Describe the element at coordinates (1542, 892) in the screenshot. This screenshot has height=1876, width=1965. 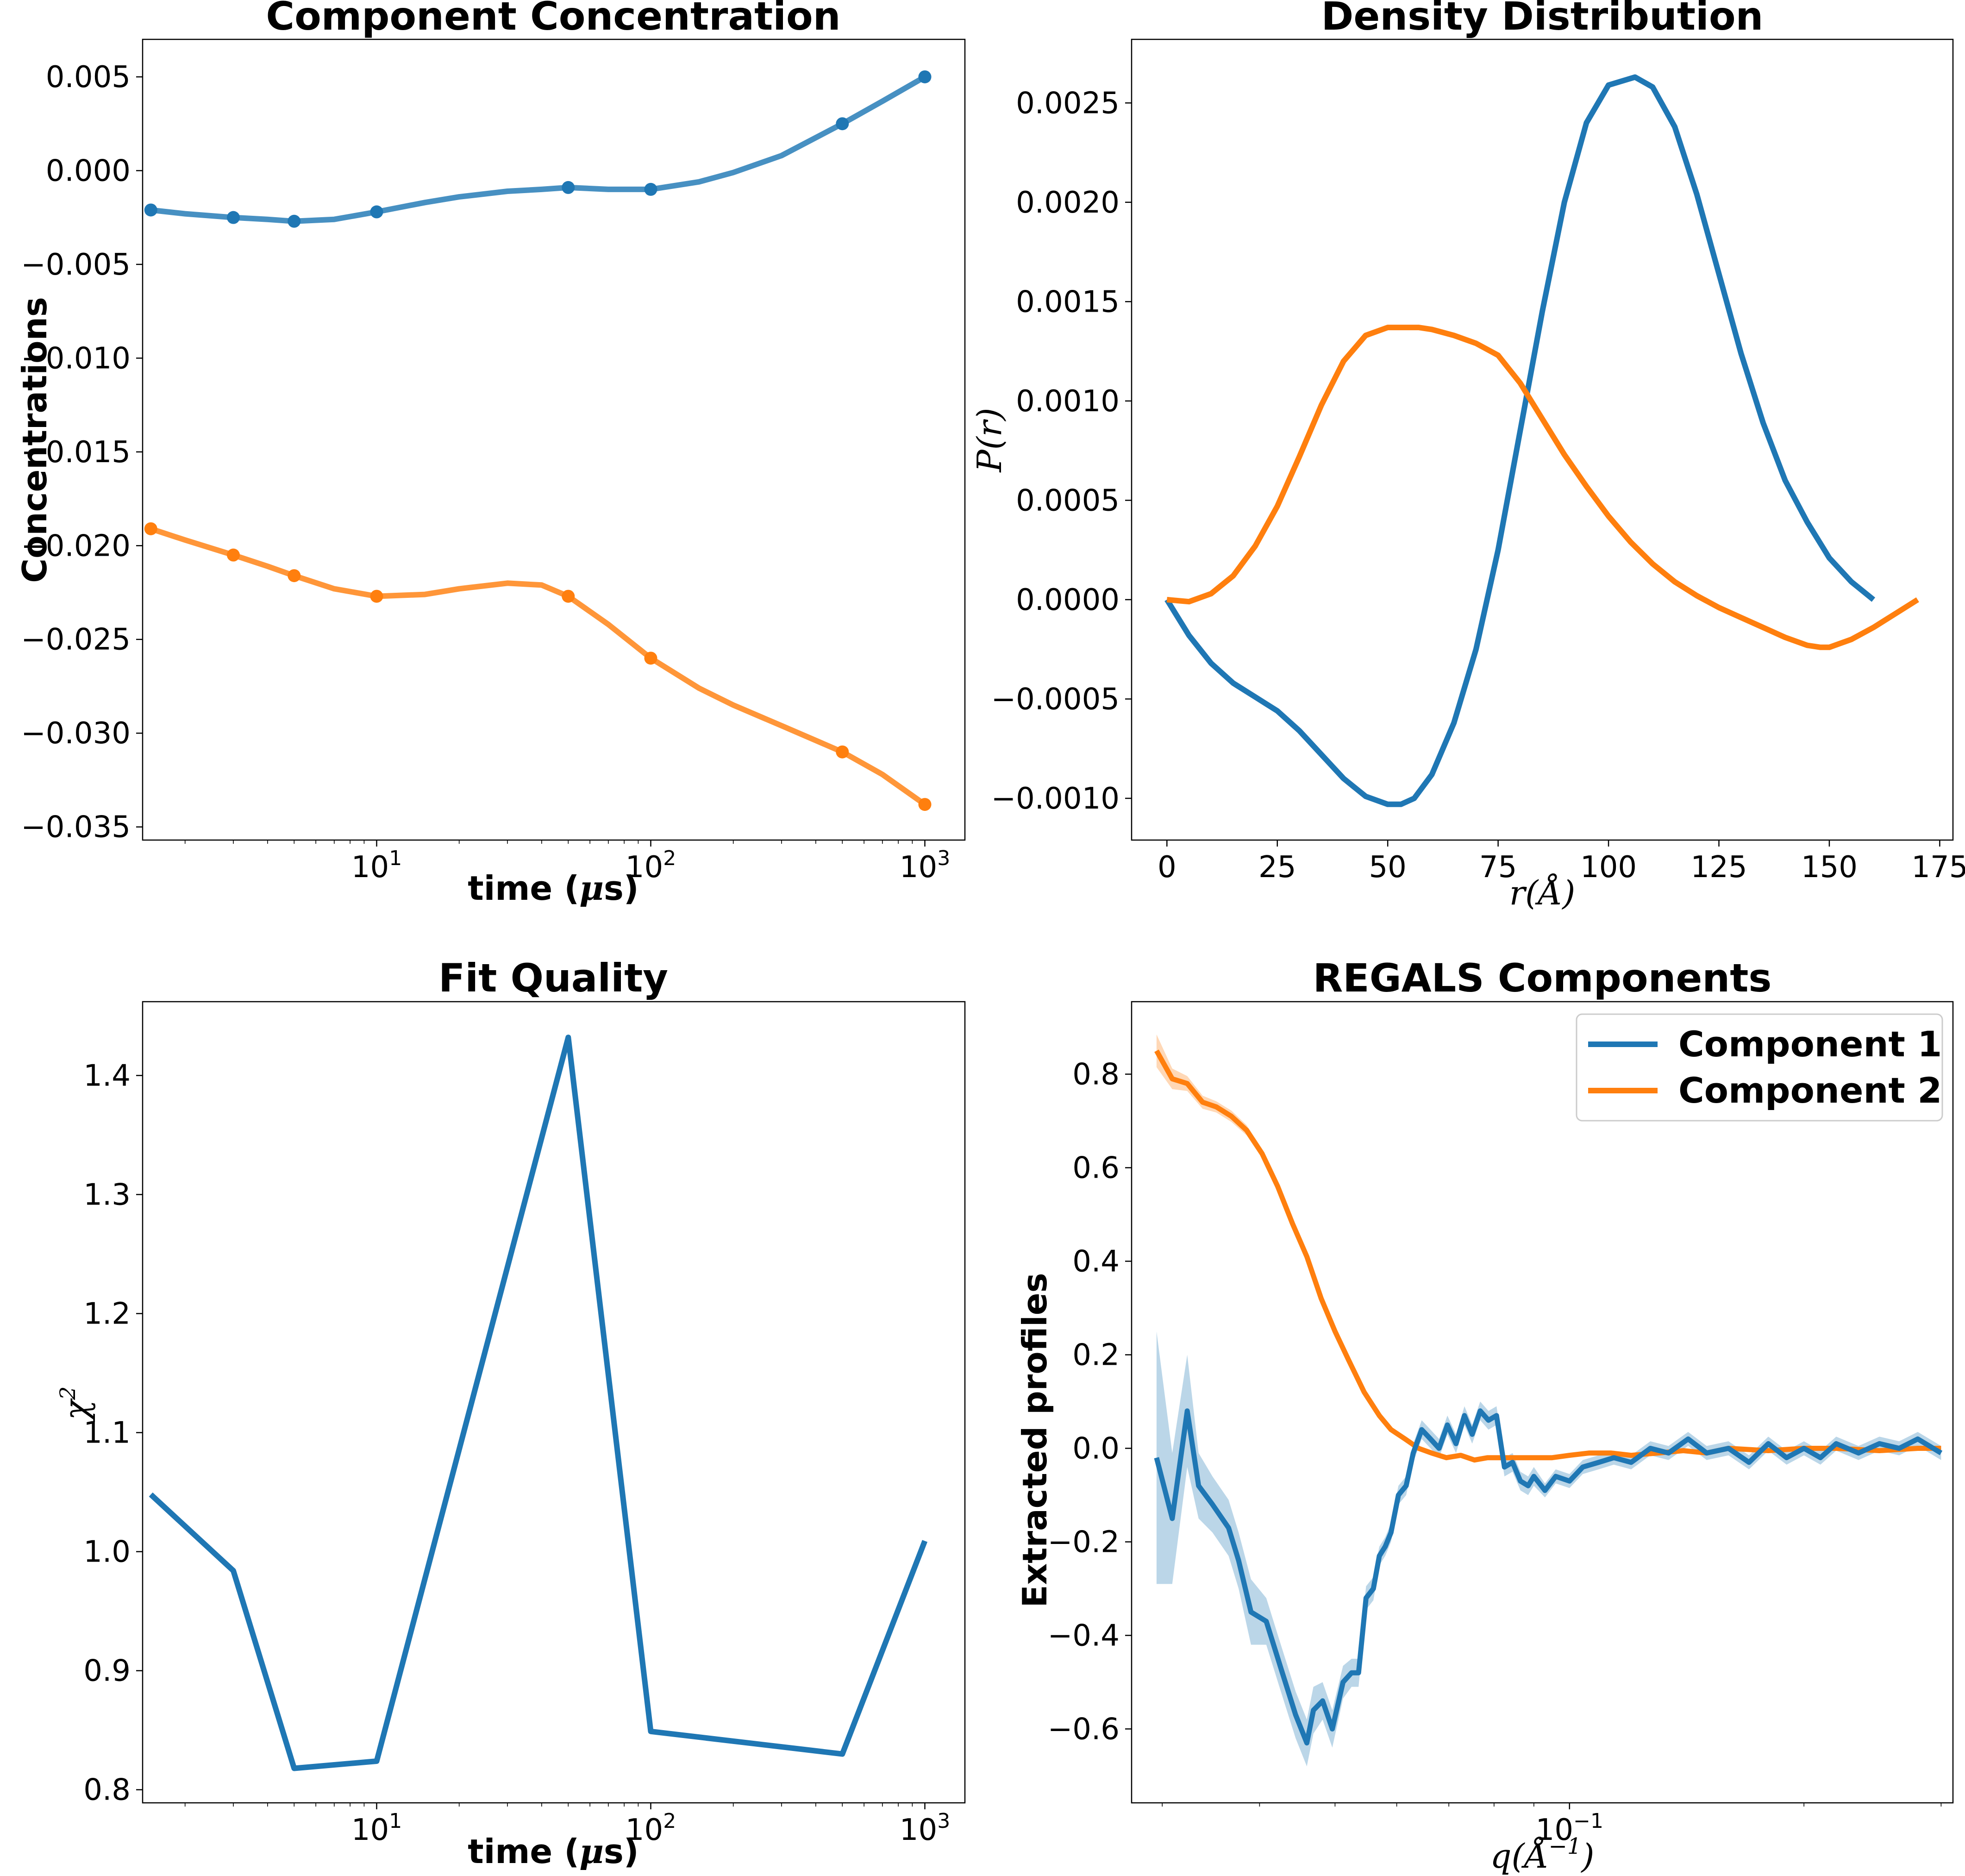
I see `x-axis-label: r(Å)` at that location.